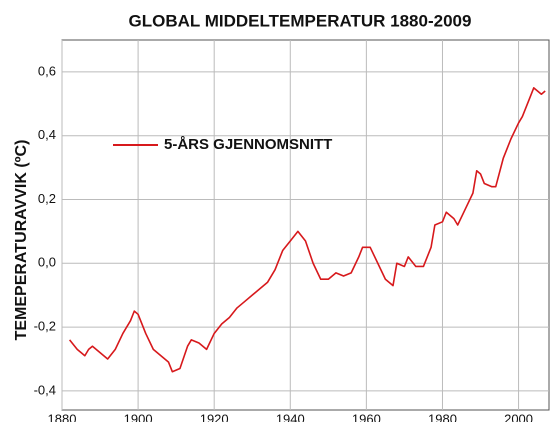 This screenshot has width=551, height=422. What do you see at coordinates (442, 416) in the screenshot?
I see `x-tick-label: 1980` at bounding box center [442, 416].